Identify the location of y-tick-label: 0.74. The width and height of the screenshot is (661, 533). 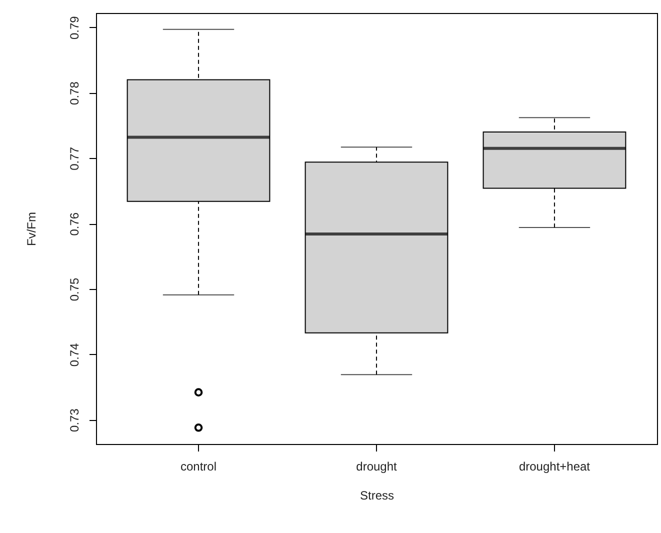
(75, 354).